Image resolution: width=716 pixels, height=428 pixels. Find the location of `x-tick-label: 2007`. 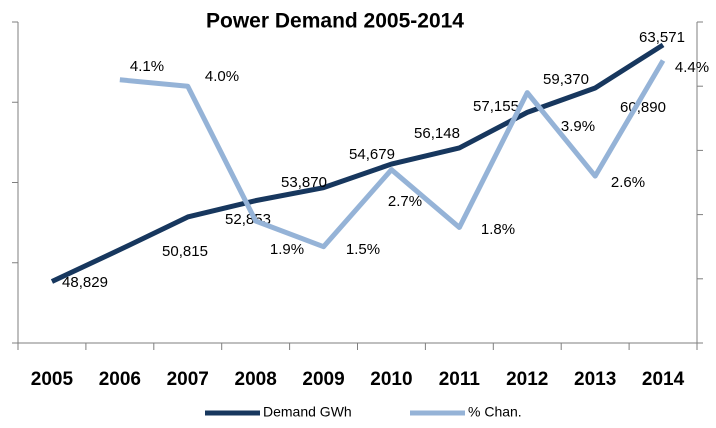

x-tick-label: 2007 is located at coordinates (188, 379).